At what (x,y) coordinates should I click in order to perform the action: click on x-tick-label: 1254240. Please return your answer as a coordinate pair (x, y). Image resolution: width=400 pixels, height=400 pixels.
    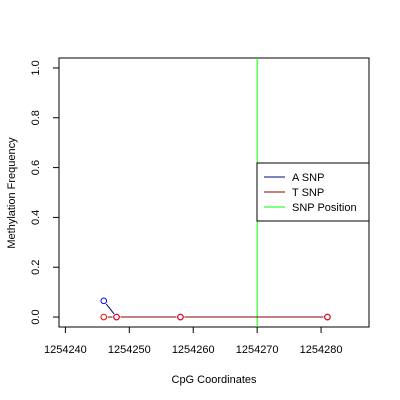
    Looking at the image, I should click on (65, 350).